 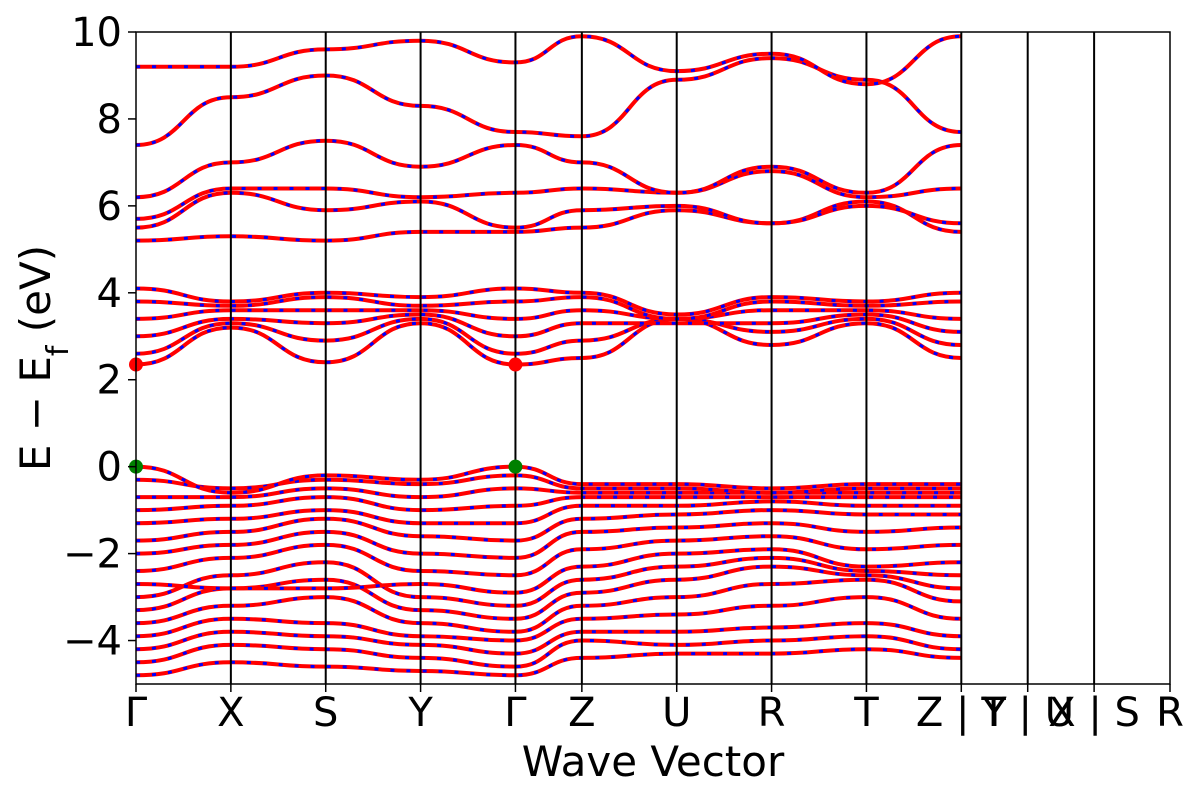 I want to click on x-tick-label: X | S, so click(x=1094, y=713).